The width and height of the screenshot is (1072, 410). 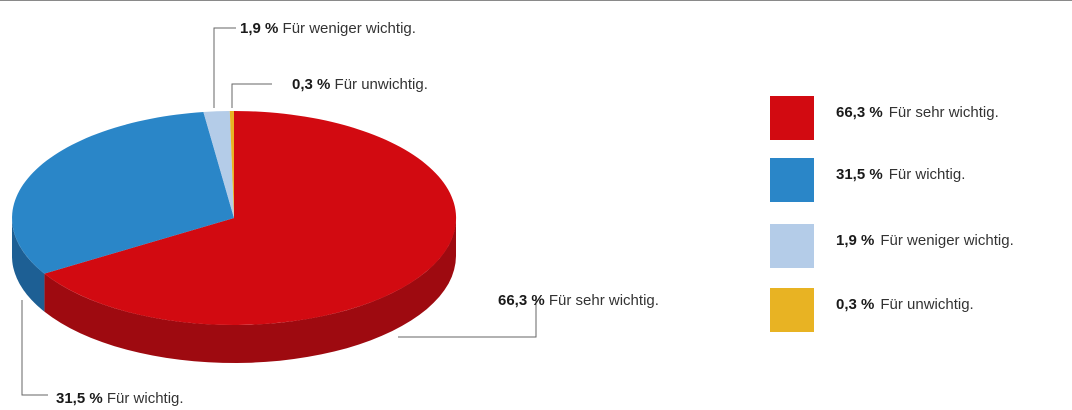 I want to click on legend-item-wichtig: 31,5 % Für wichtig., so click(x=920, y=180).